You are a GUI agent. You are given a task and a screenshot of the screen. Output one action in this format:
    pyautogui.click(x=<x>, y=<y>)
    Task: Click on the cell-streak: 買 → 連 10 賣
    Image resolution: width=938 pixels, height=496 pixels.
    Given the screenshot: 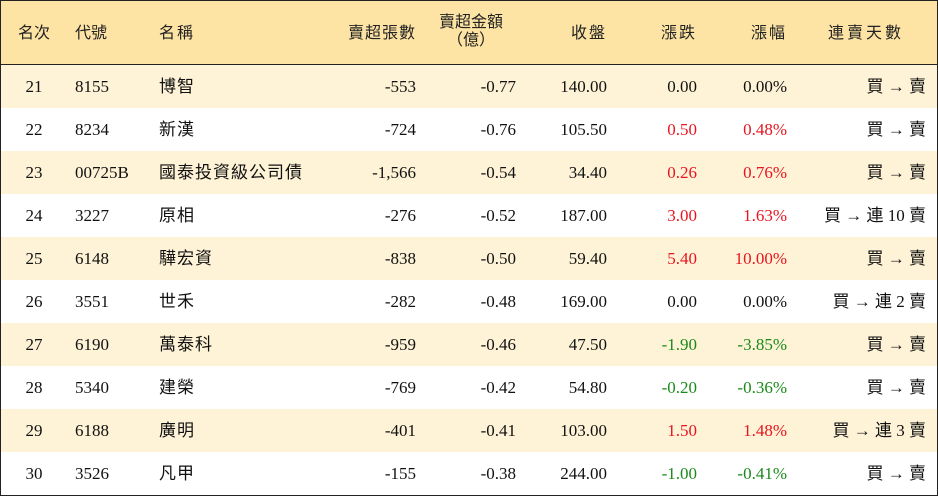 What is the action you would take?
    pyautogui.click(x=875, y=215)
    